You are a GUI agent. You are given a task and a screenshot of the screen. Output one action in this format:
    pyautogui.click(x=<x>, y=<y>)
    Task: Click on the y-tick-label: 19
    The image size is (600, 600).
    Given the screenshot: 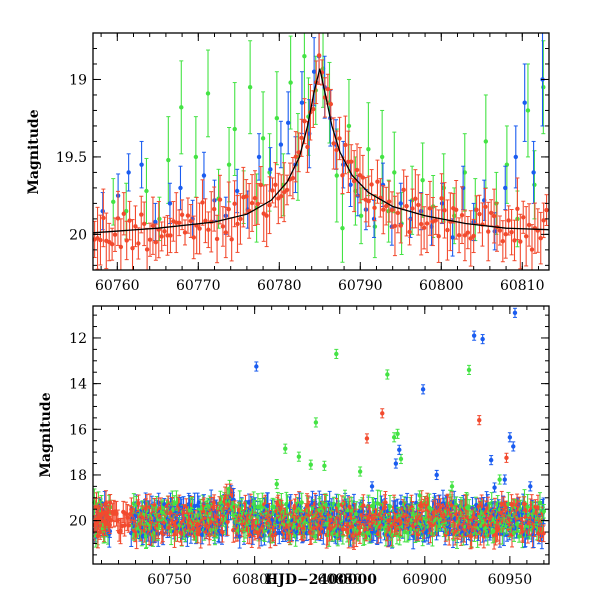 What is the action you would take?
    pyautogui.click(x=78, y=80)
    